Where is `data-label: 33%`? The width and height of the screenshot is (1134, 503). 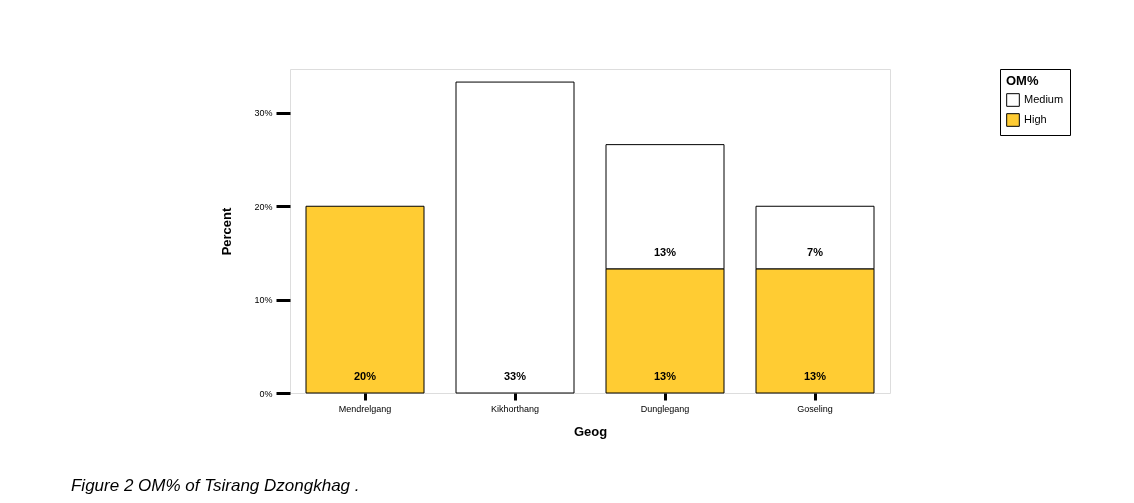
data-label: 33% is located at coordinates (515, 376).